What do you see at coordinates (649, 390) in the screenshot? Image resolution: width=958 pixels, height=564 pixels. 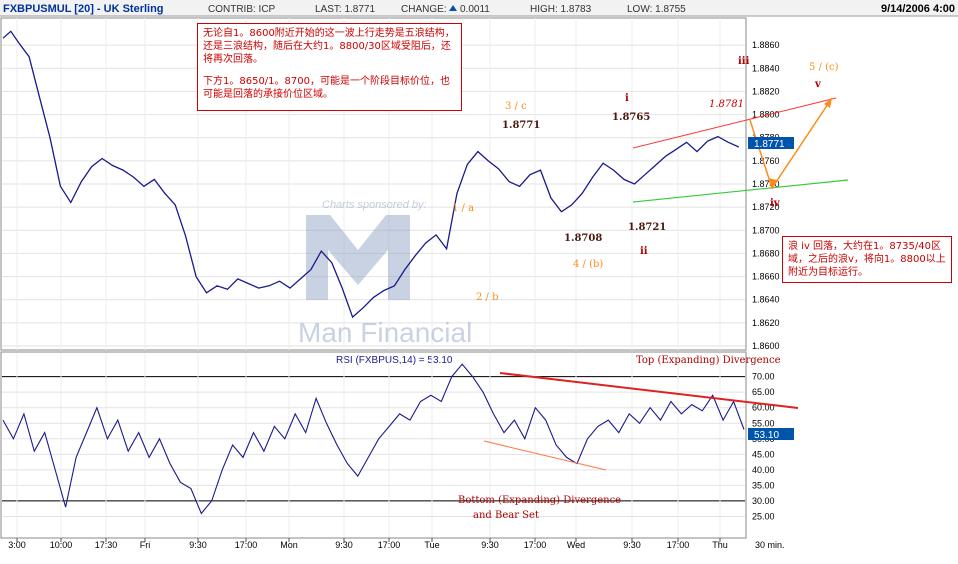 I see `top-divergence-line` at bounding box center [649, 390].